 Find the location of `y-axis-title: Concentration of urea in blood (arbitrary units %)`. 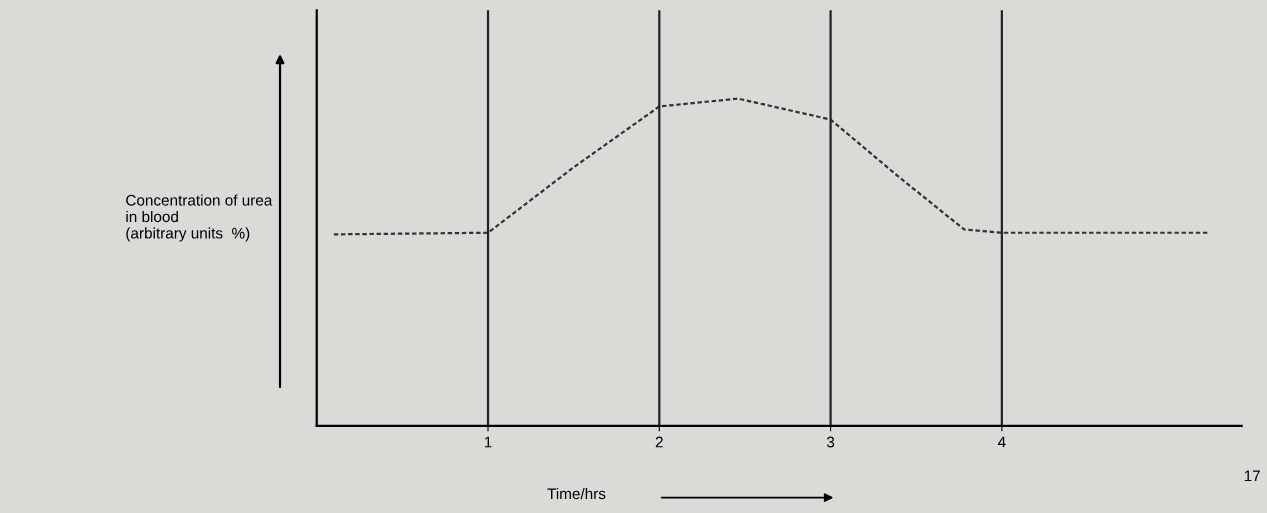

y-axis-title: Concentration of urea in blood (arbitrary units %) is located at coordinates (199, 218).